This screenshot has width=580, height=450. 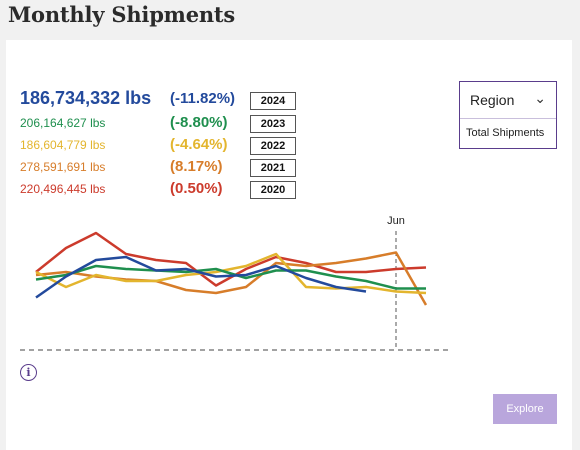 I want to click on series-line-2023, so click(x=230, y=277).